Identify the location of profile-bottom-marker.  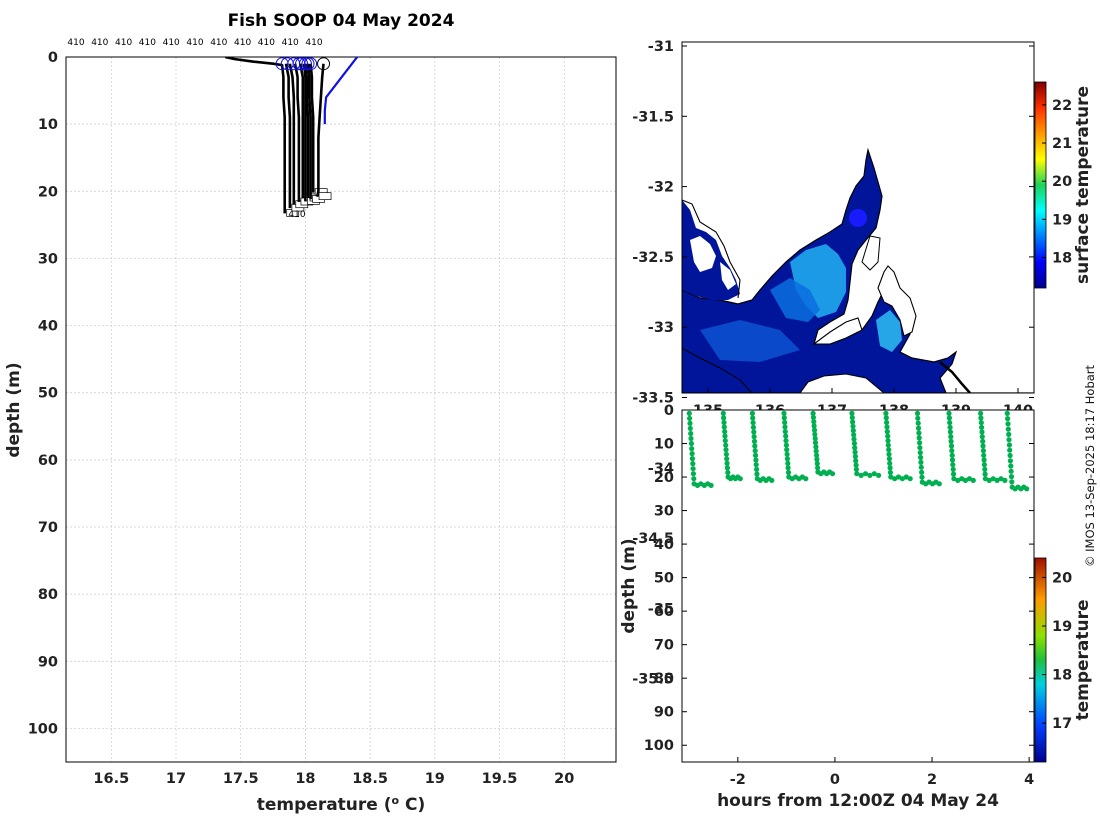
(325, 196).